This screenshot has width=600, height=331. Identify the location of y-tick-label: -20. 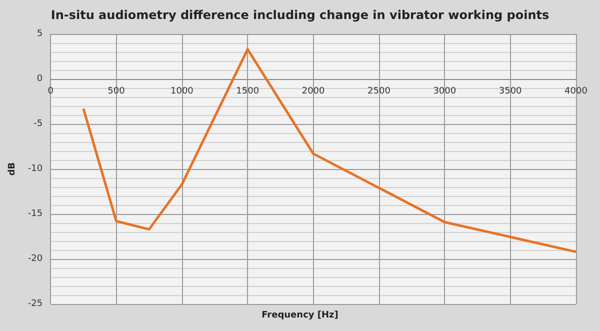
(35, 259).